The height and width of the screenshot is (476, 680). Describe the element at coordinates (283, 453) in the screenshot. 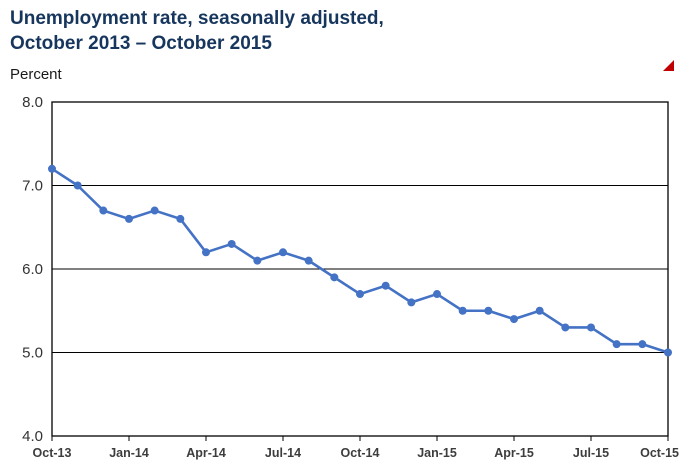

I see `x-tick-label: Jul-14` at that location.